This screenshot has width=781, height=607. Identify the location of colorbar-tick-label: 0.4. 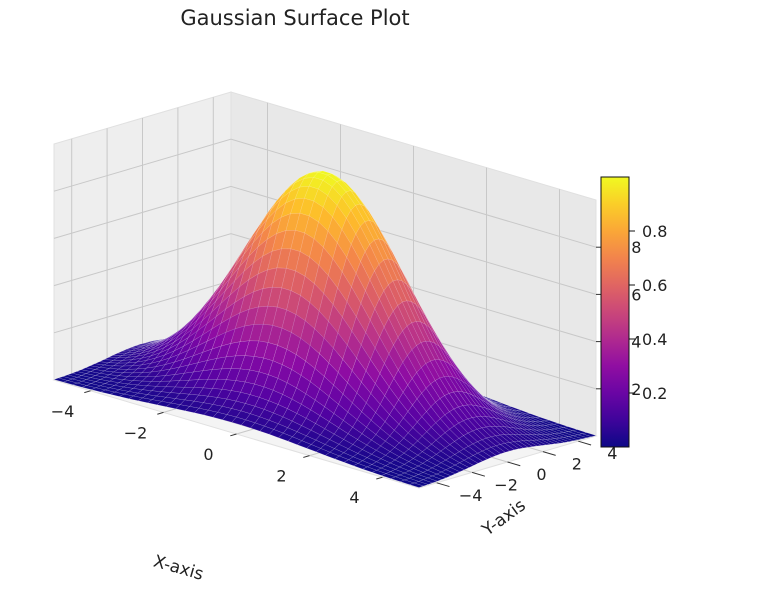
(654, 339).